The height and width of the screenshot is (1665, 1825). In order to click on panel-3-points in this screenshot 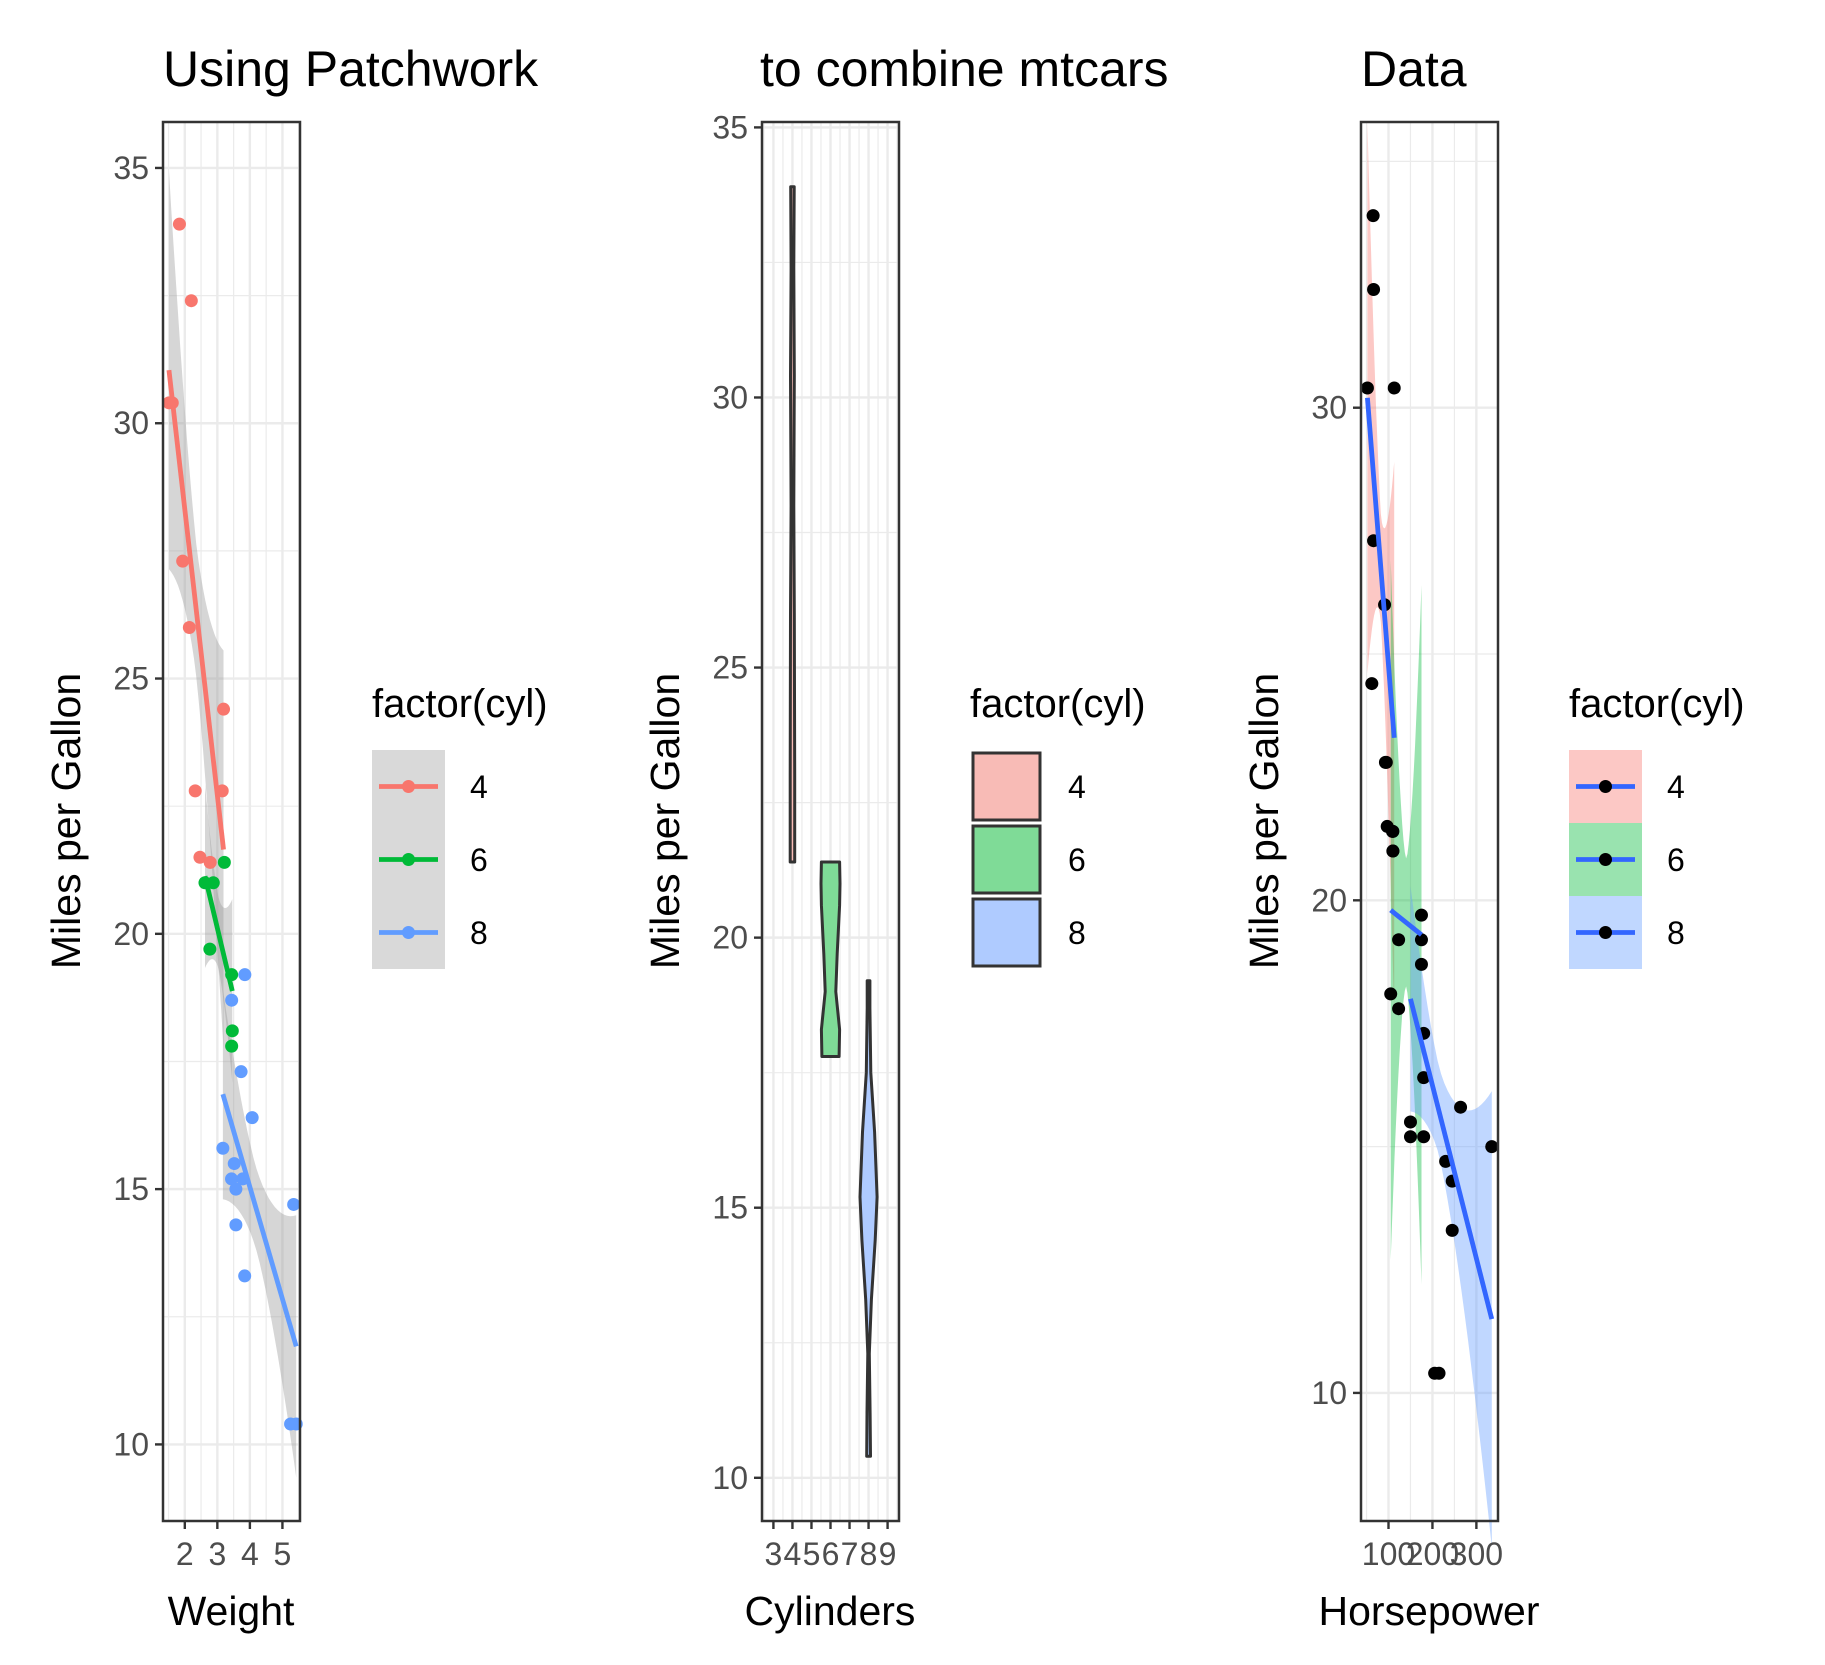, I will do `click(1429, 794)`.